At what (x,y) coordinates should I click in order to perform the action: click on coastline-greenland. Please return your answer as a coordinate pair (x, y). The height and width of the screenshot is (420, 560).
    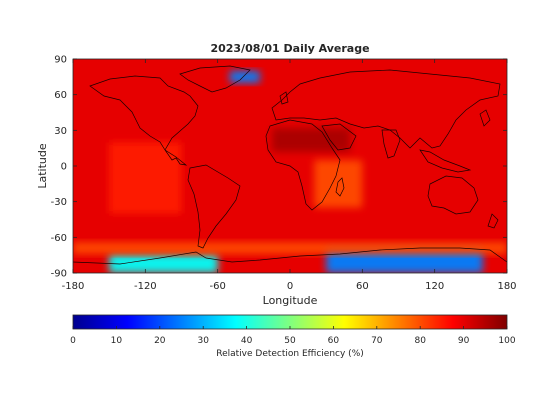
    Looking at the image, I should click on (215, 79).